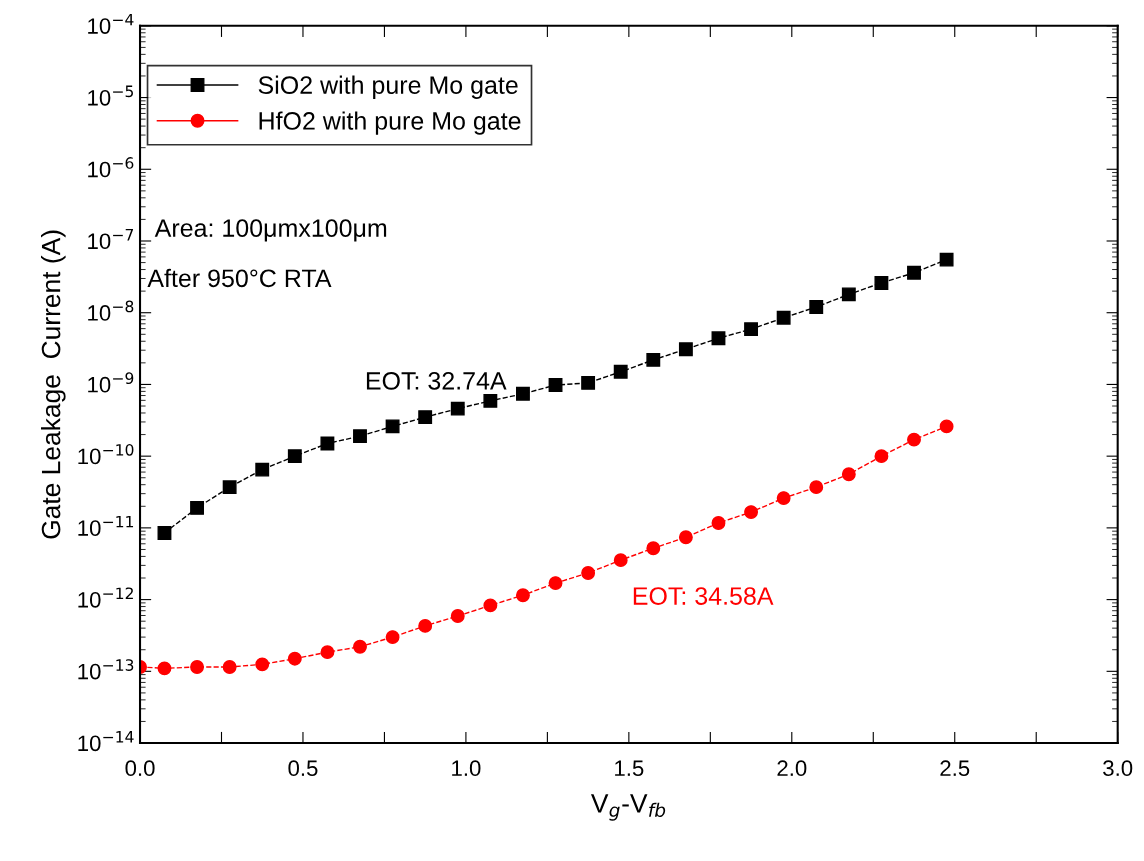 The image size is (1144, 861). Describe the element at coordinates (140, 768) in the screenshot. I see `x-tick-label: 0.0` at that location.